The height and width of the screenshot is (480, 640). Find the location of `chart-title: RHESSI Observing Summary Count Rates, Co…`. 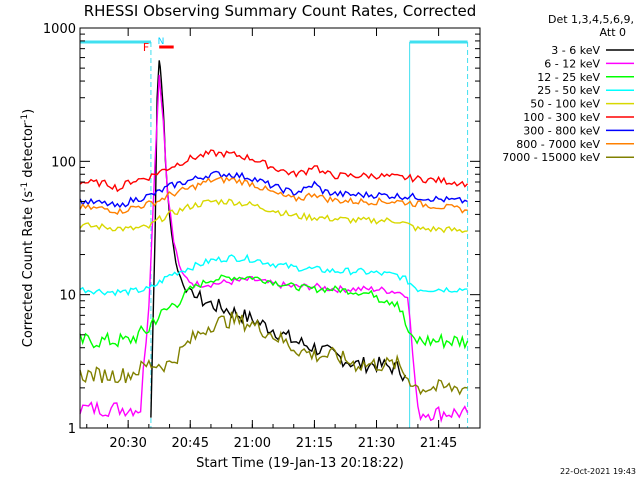

chart-title: RHESSI Observing Summary Count Rates, Co… is located at coordinates (280, 11).